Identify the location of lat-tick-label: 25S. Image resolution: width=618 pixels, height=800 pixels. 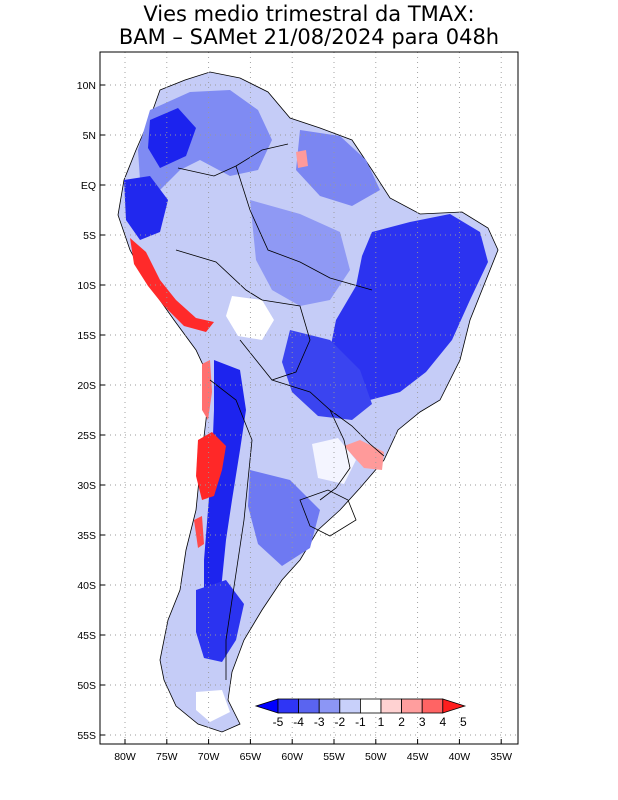
(86, 436).